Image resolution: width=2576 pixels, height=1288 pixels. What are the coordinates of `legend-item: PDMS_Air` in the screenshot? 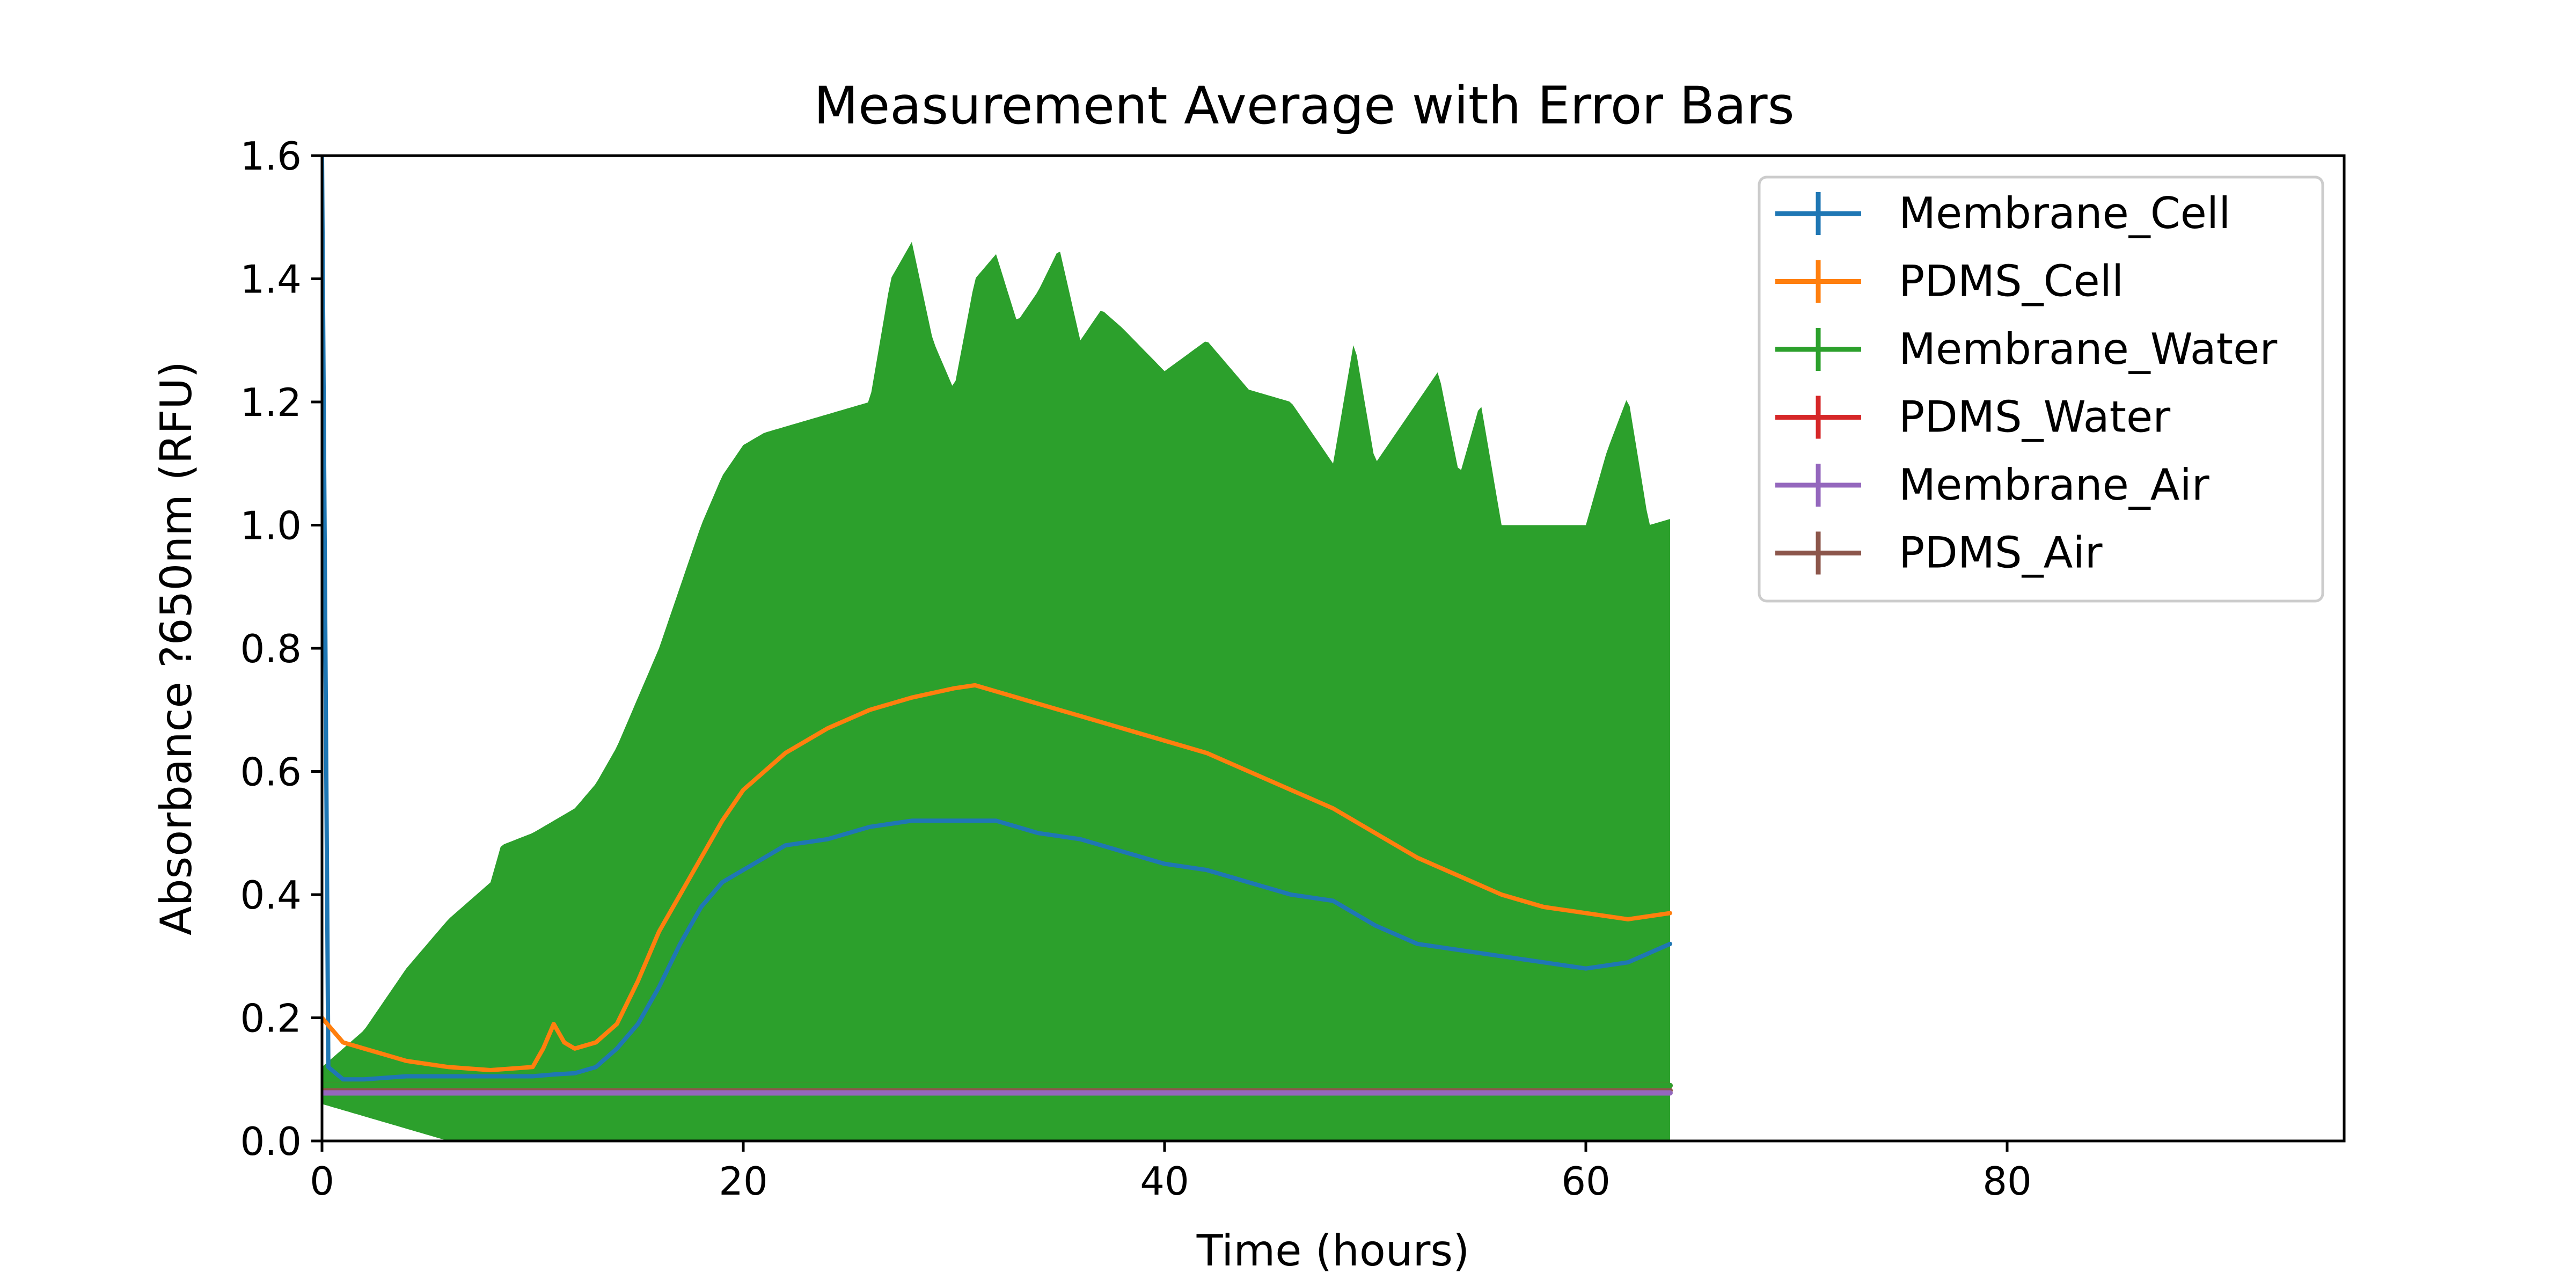 It's located at (1939, 553).